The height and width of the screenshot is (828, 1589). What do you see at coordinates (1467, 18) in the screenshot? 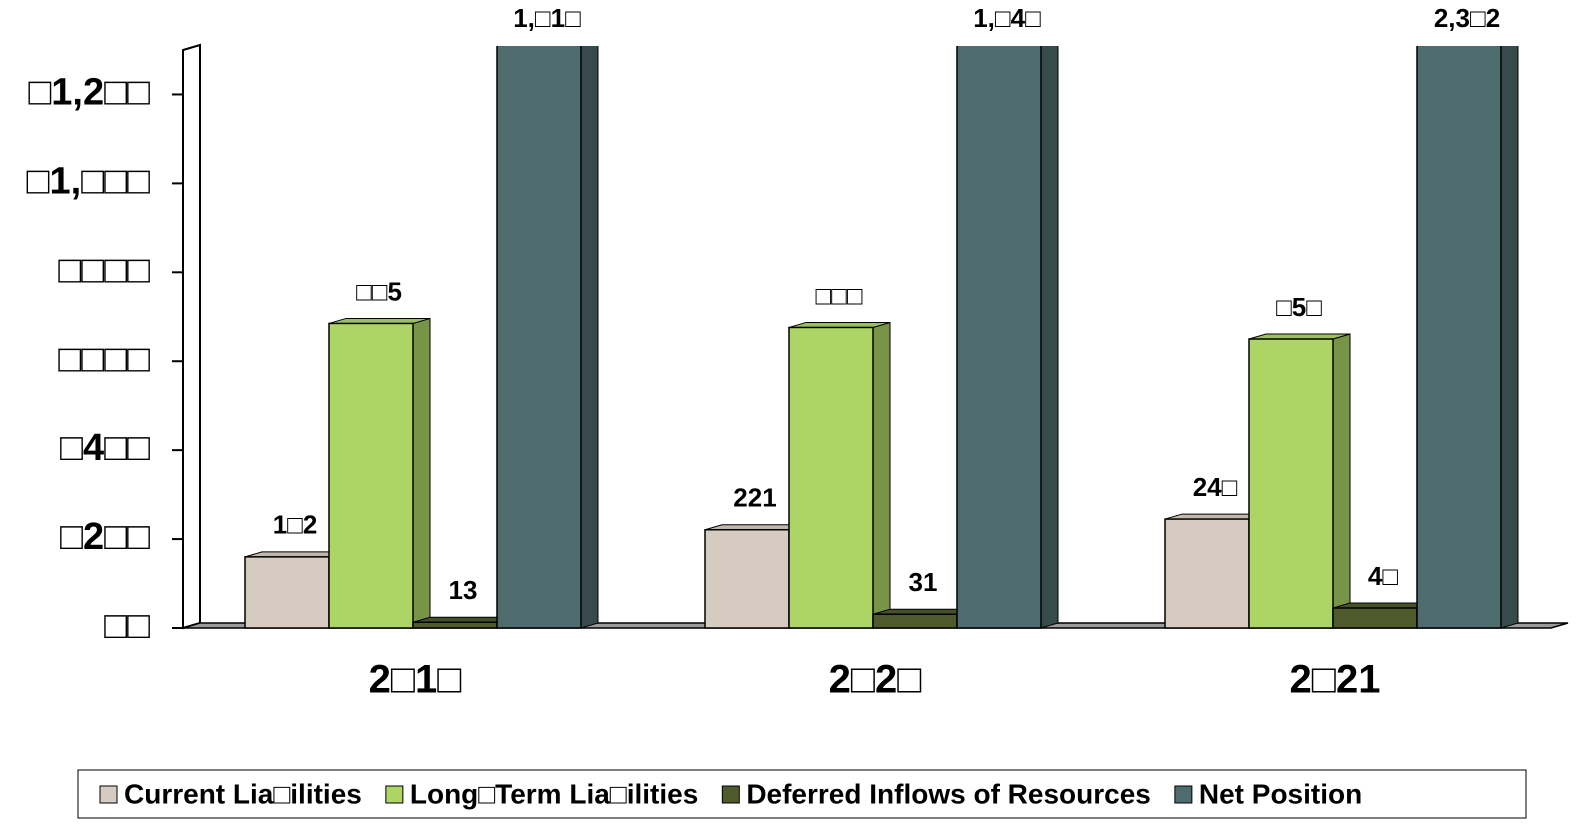
I see `data-label: 2,3□2` at bounding box center [1467, 18].